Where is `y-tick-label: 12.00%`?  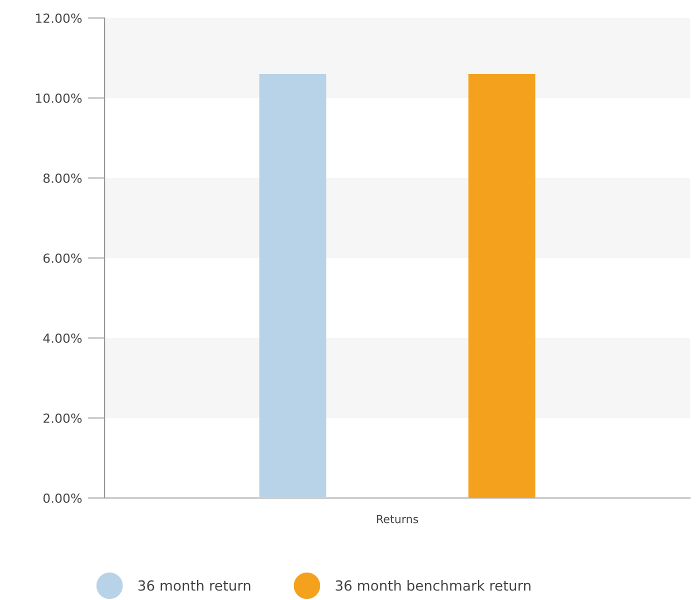
y-tick-label: 12.00% is located at coordinates (59, 18).